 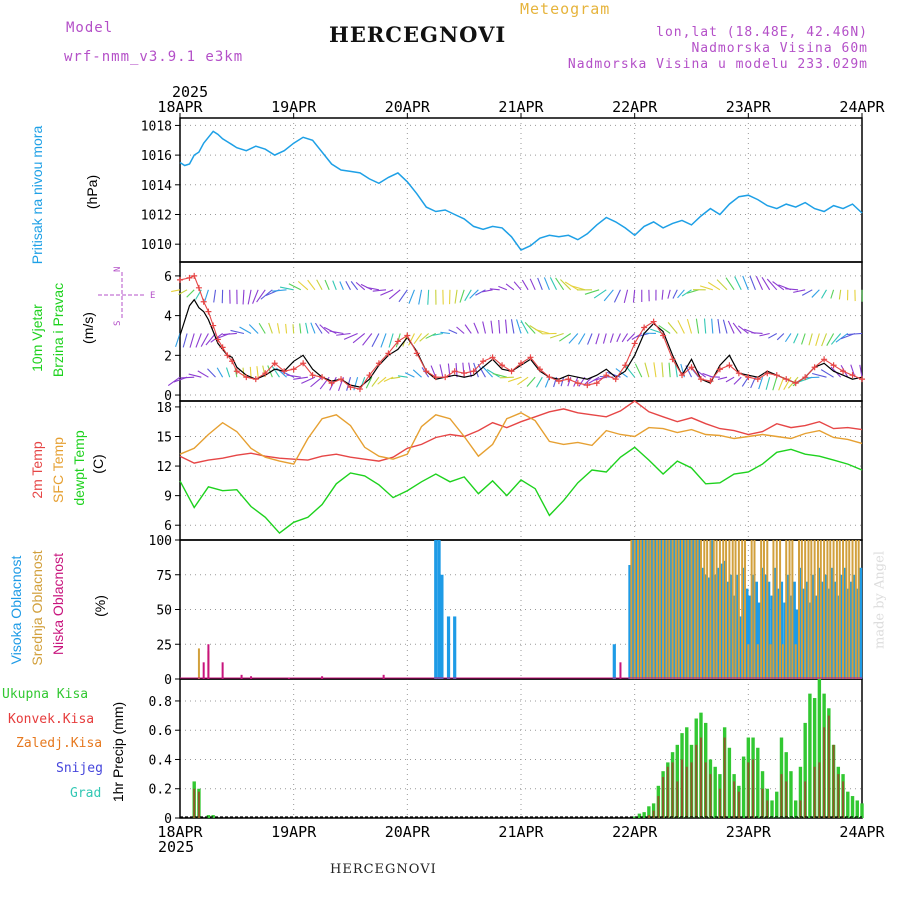 I want to click on y-tick-label: 100, so click(x=160, y=541).